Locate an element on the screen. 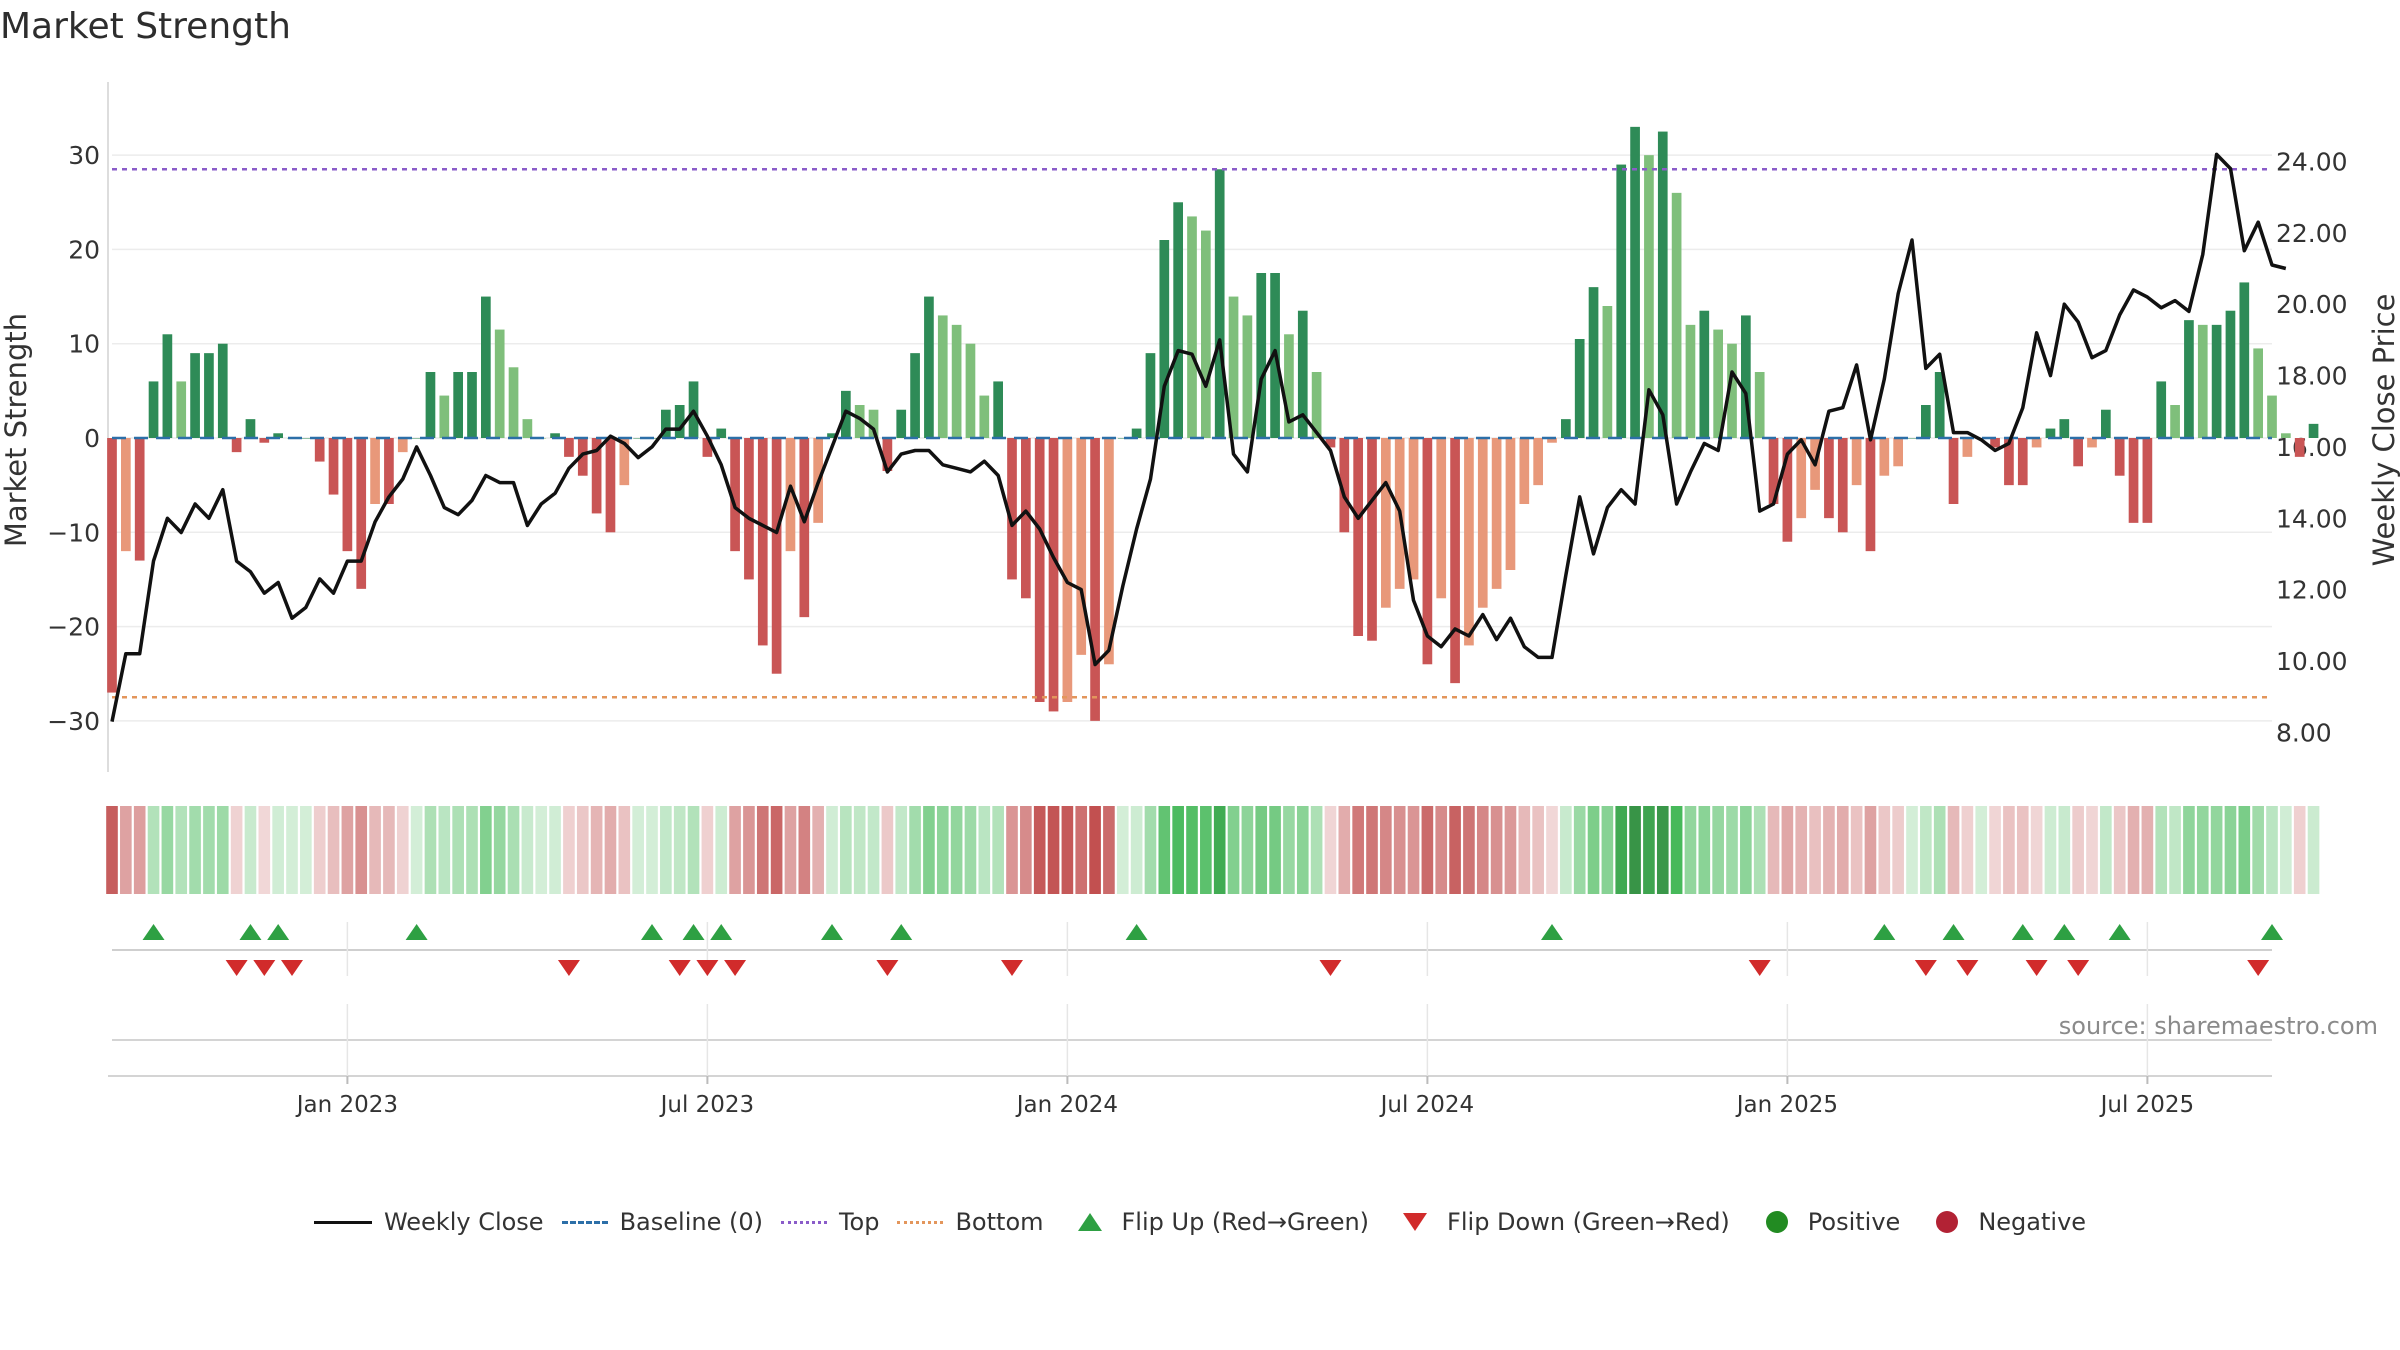 Image resolution: width=2400 pixels, height=1350 pixels. y2-tick-label: 24.00 is located at coordinates (2312, 162).